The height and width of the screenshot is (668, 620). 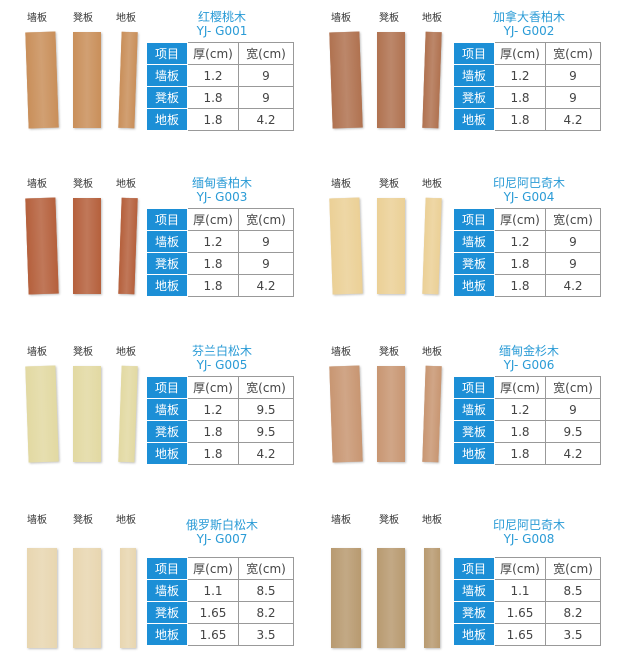 I want to click on table-row: 凳板 1.8 9.5, so click(x=527, y=431).